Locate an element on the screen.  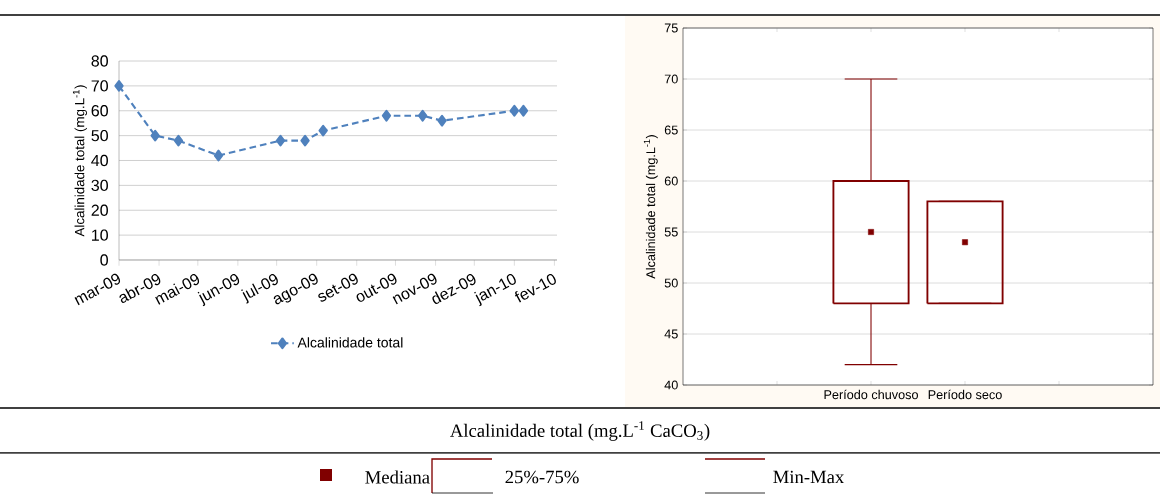
text: Alcalinidade total (mg.L$^{-1}$ CaCO$_{3}$) is located at coordinates (580, 431).